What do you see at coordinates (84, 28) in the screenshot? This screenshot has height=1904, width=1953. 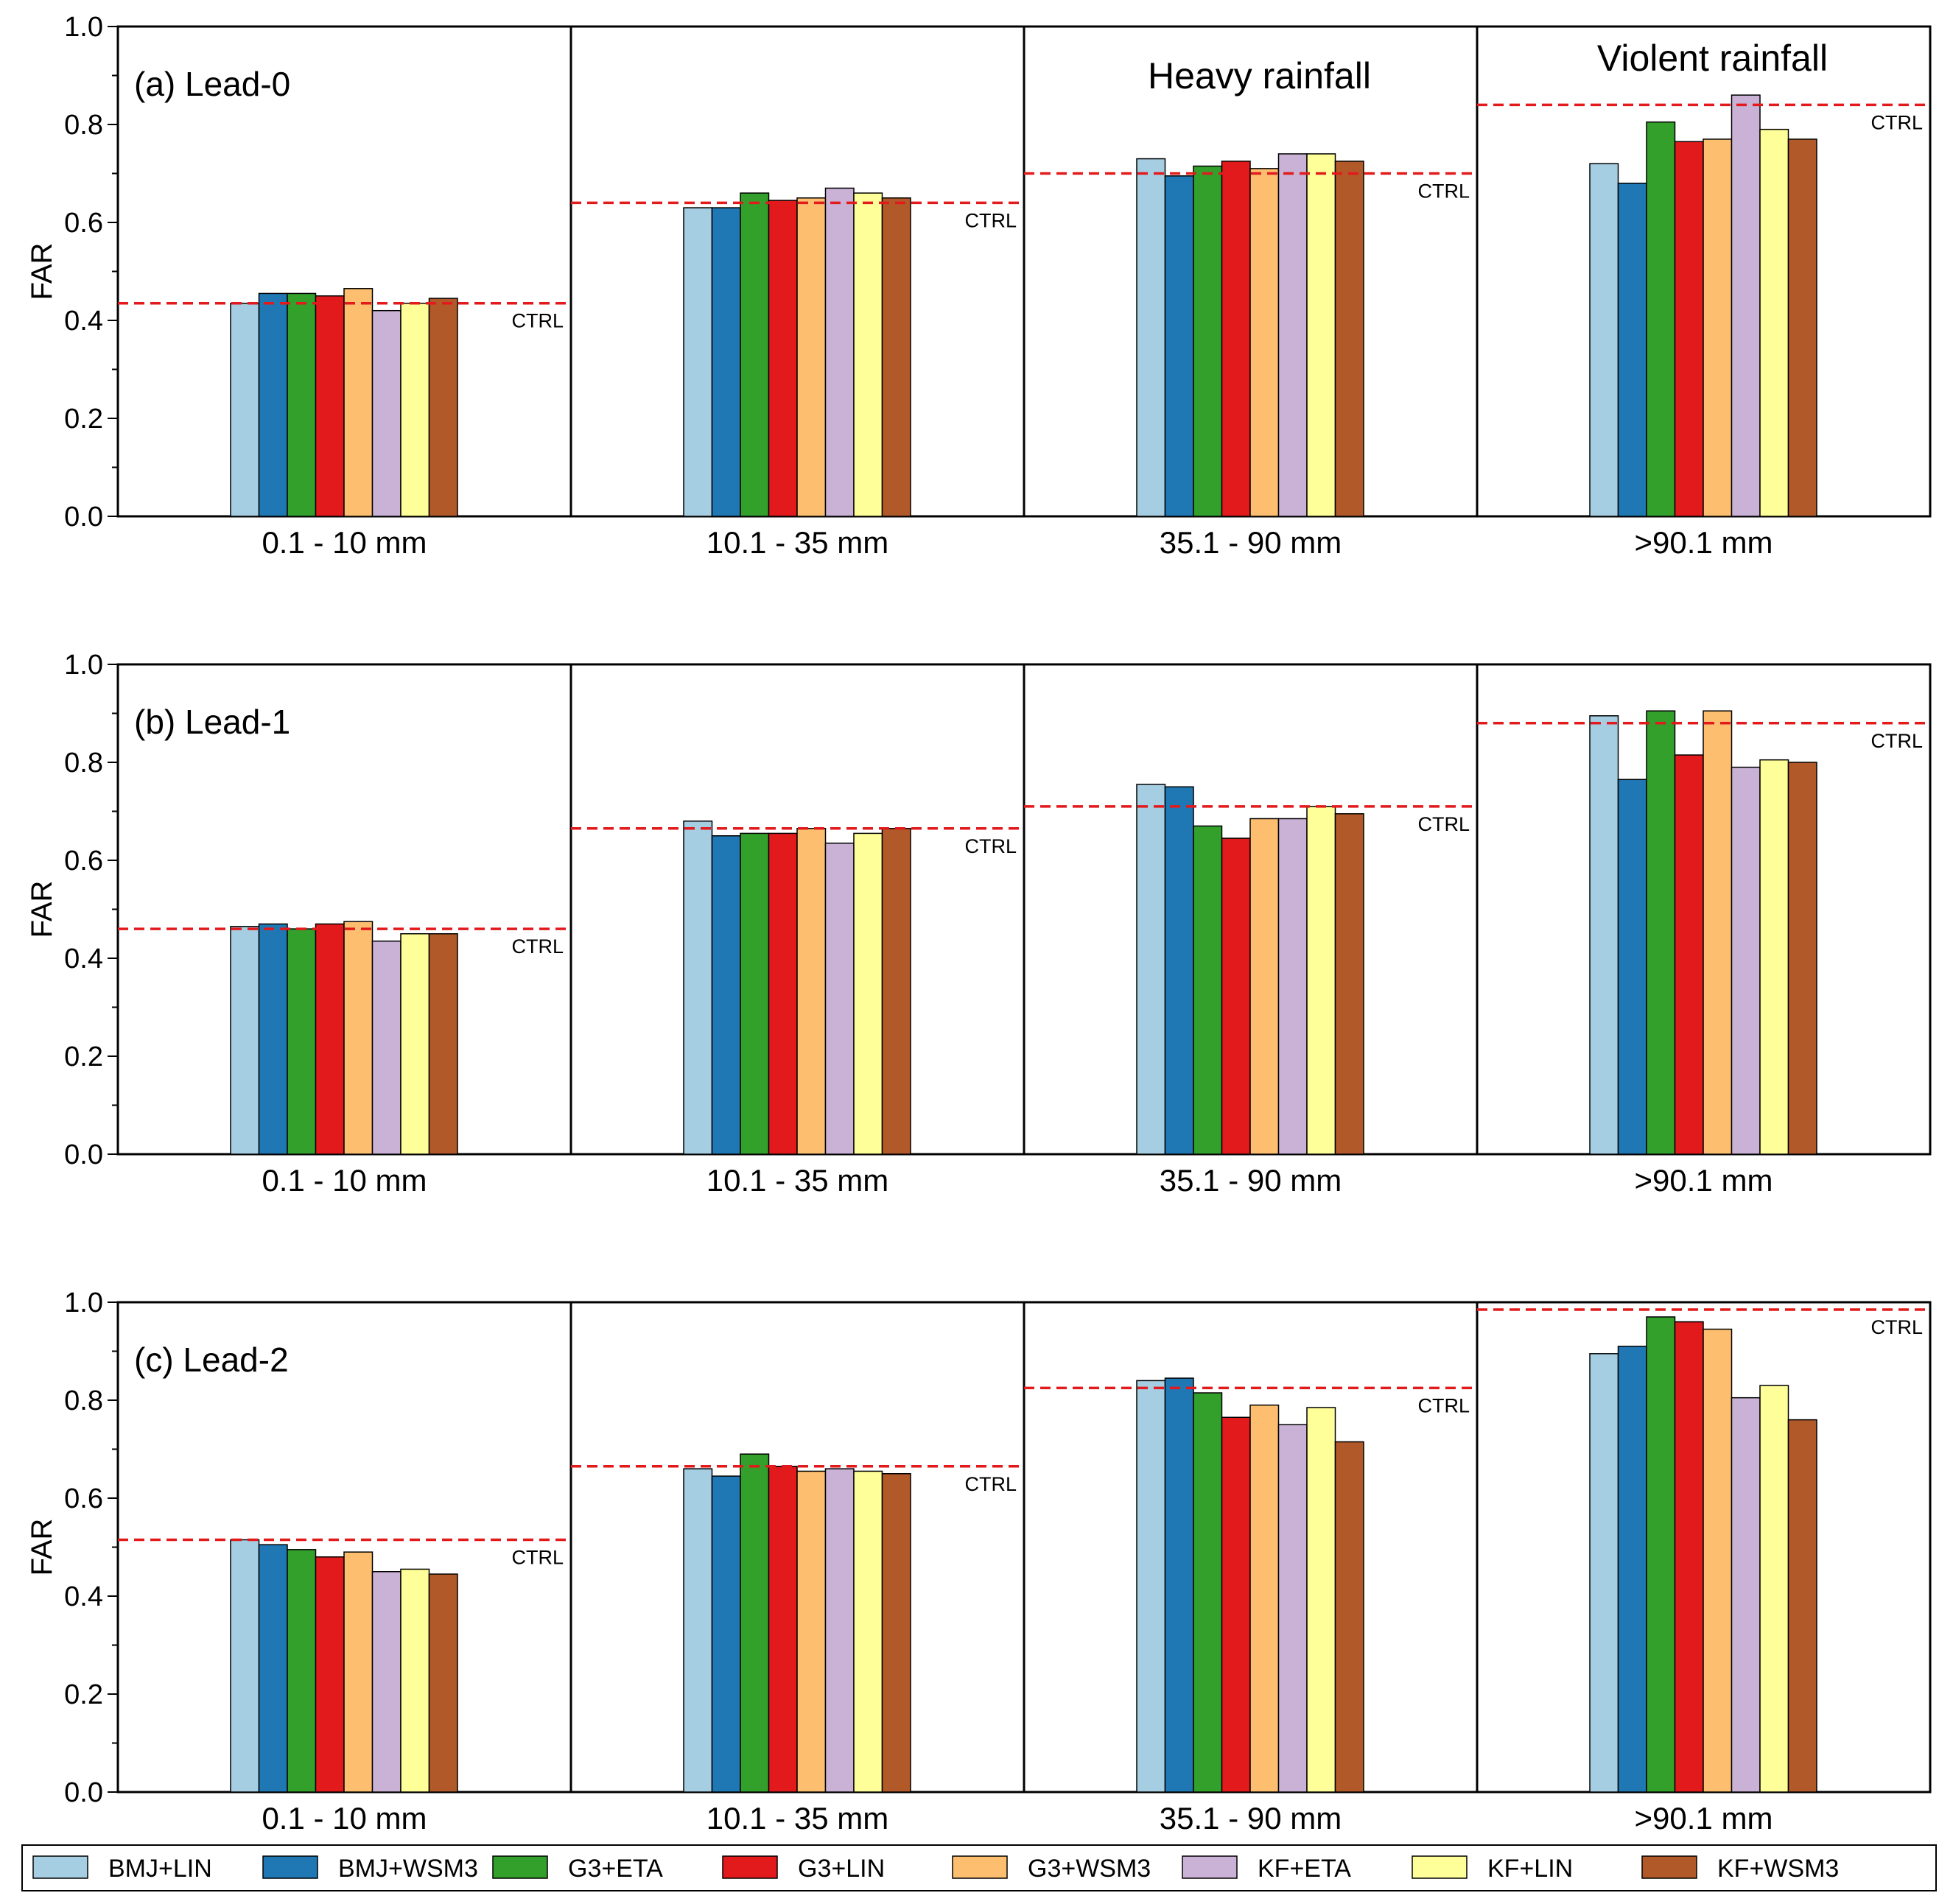 I see `y-tick-label: 1.0` at bounding box center [84, 28].